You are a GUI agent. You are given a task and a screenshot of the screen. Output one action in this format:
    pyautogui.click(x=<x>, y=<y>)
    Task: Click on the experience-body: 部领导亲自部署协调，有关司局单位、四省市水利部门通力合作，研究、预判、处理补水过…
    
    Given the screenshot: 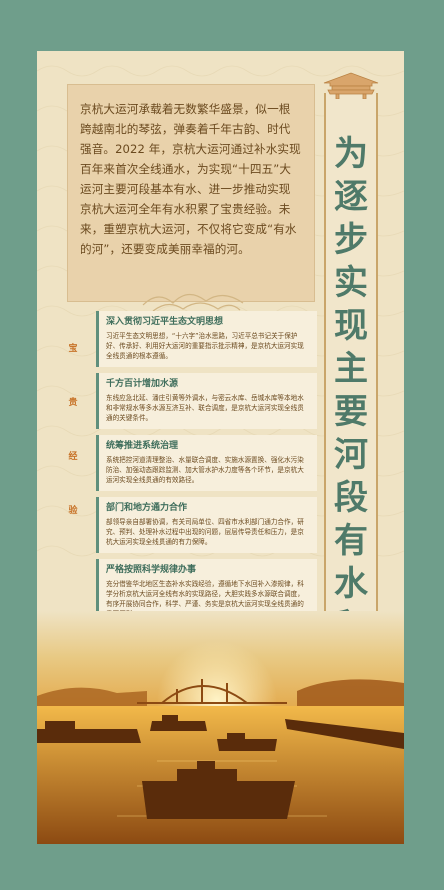 What is the action you would take?
    pyautogui.click(x=205, y=532)
    